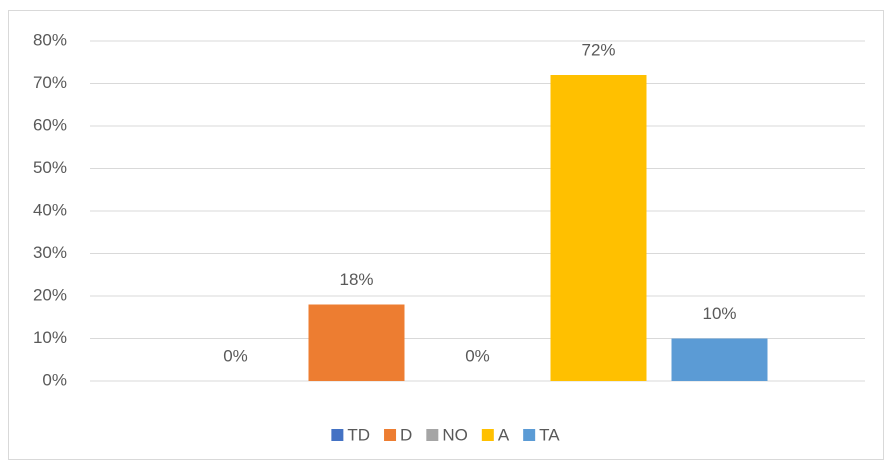 The width and height of the screenshot is (893, 465). I want to click on legend-label: TA, so click(549, 434).